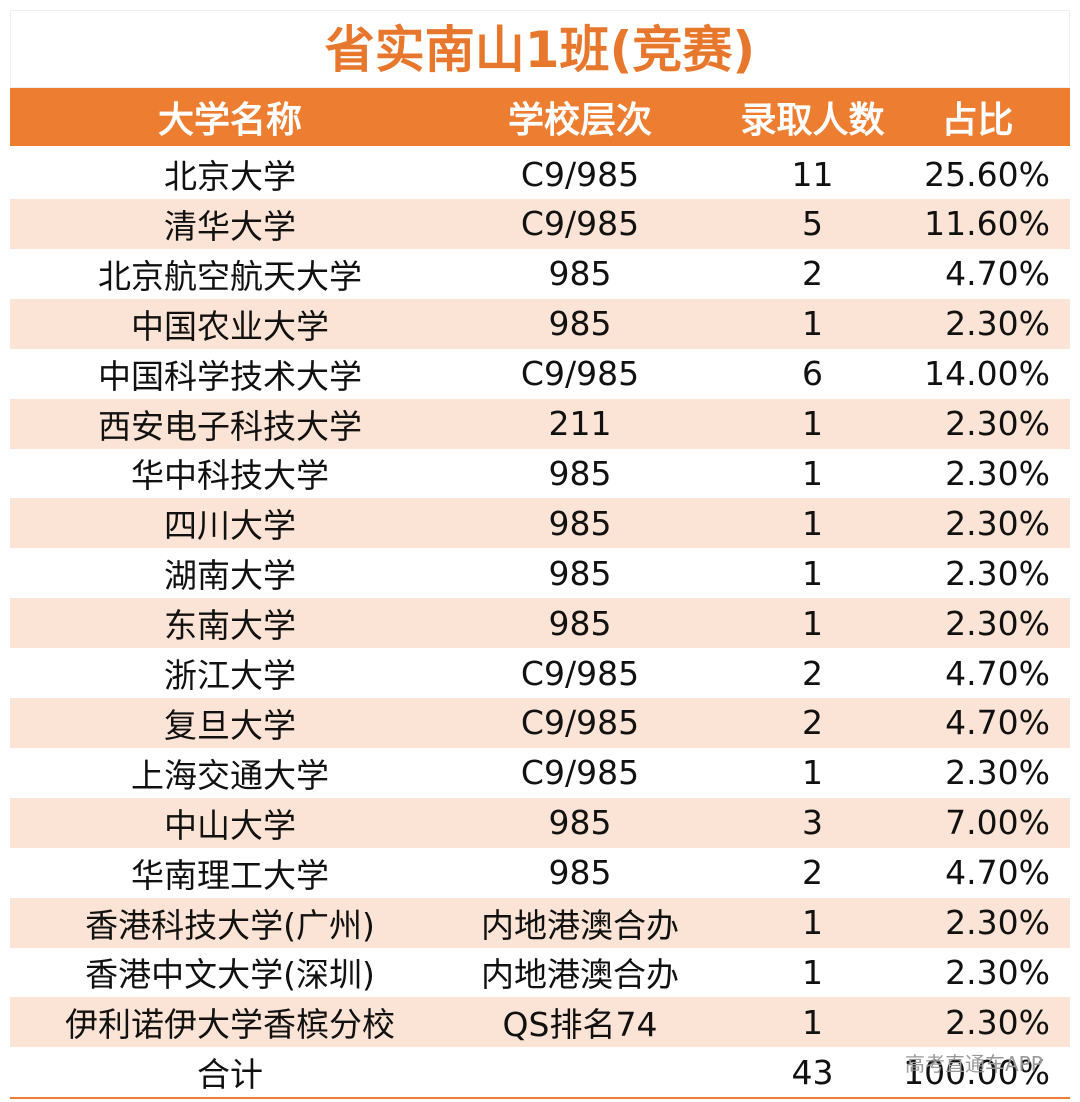 This screenshot has width=1080, height=1102. I want to click on table-row: 清华大学 C9/985 5 11.60%, so click(540, 223).